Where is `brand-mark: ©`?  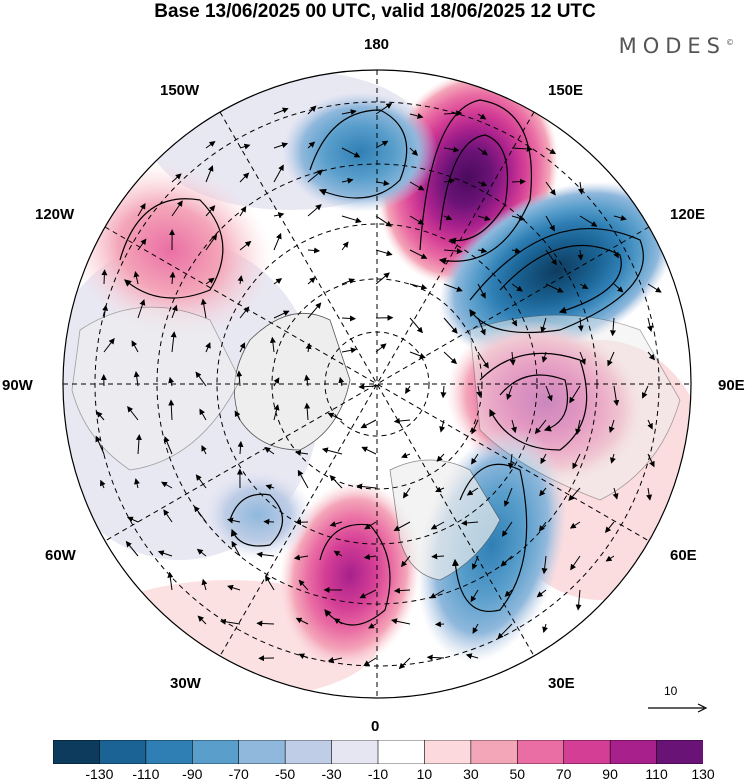
brand-mark: © is located at coordinates (730, 42).